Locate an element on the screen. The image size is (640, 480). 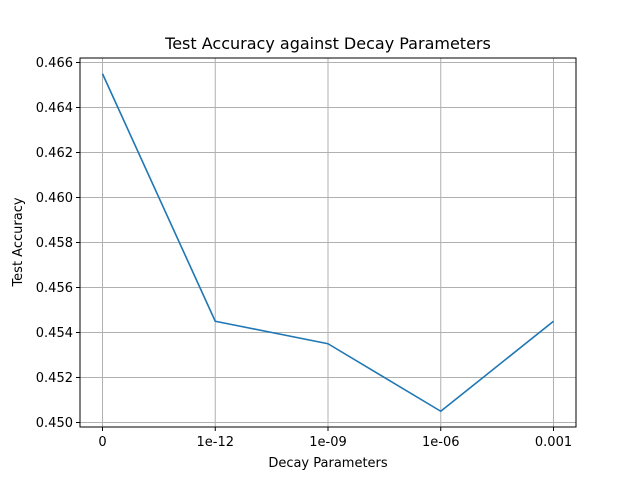
y-tick-label: 0.456 is located at coordinates (54, 288).